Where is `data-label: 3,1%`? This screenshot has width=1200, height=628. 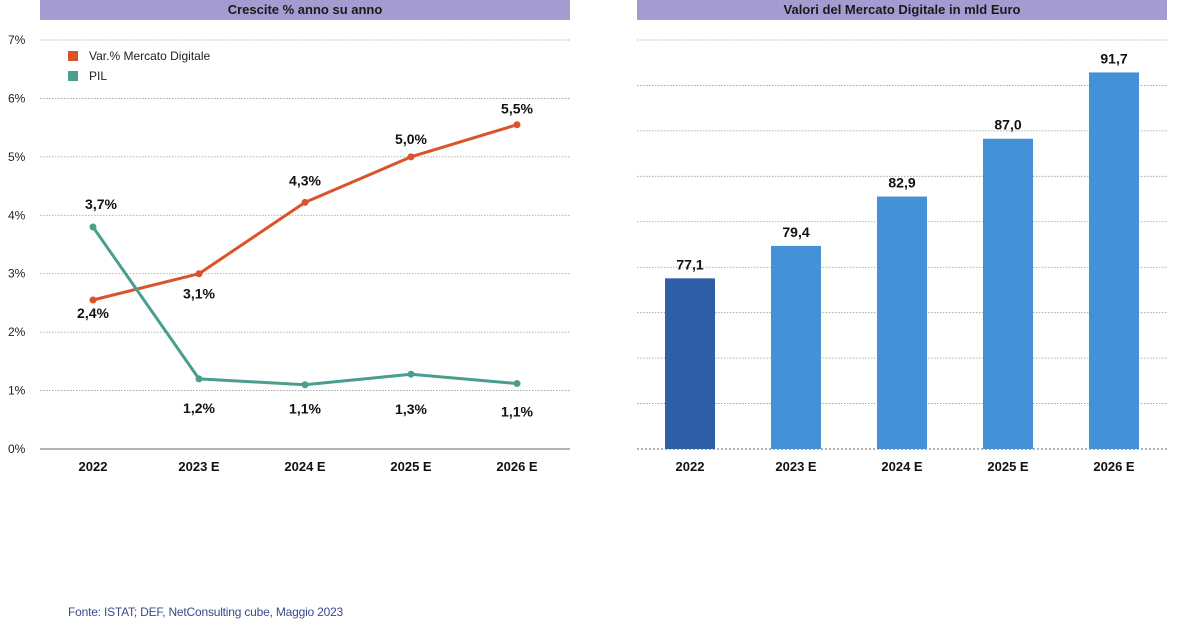
data-label: 3,1% is located at coordinates (199, 294).